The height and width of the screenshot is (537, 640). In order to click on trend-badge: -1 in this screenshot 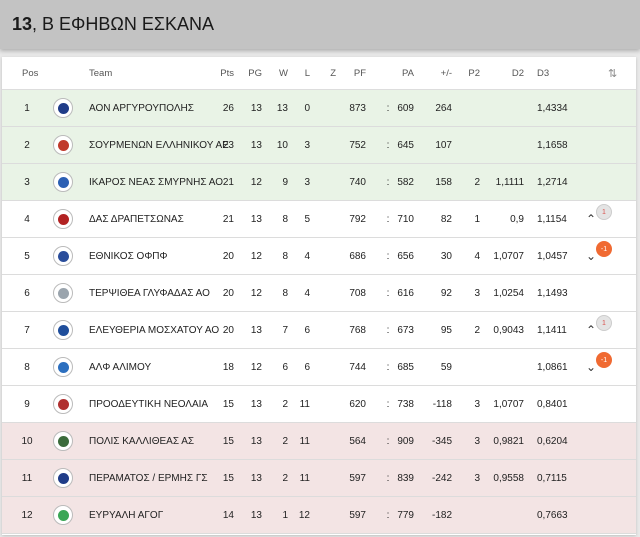, I will do `click(604, 360)`.